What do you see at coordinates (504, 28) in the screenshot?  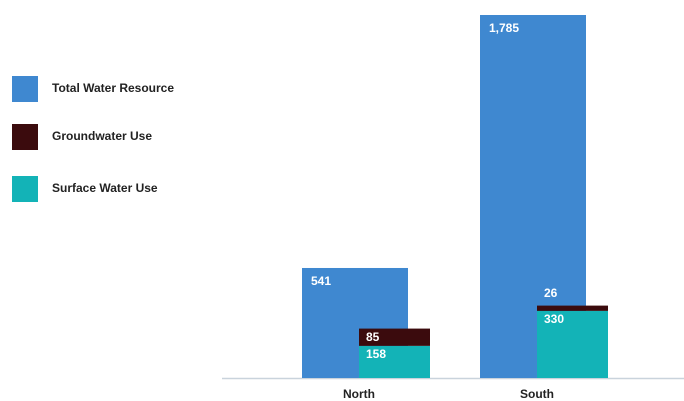 I see `data-label: 1,785` at bounding box center [504, 28].